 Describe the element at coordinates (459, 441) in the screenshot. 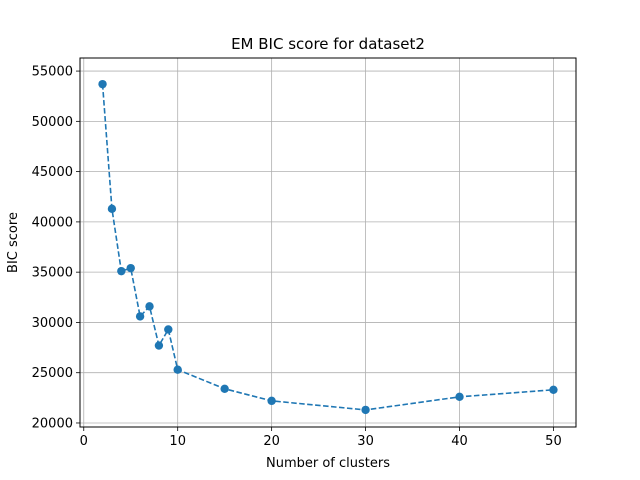

I see `x-tick-label: 40` at that location.